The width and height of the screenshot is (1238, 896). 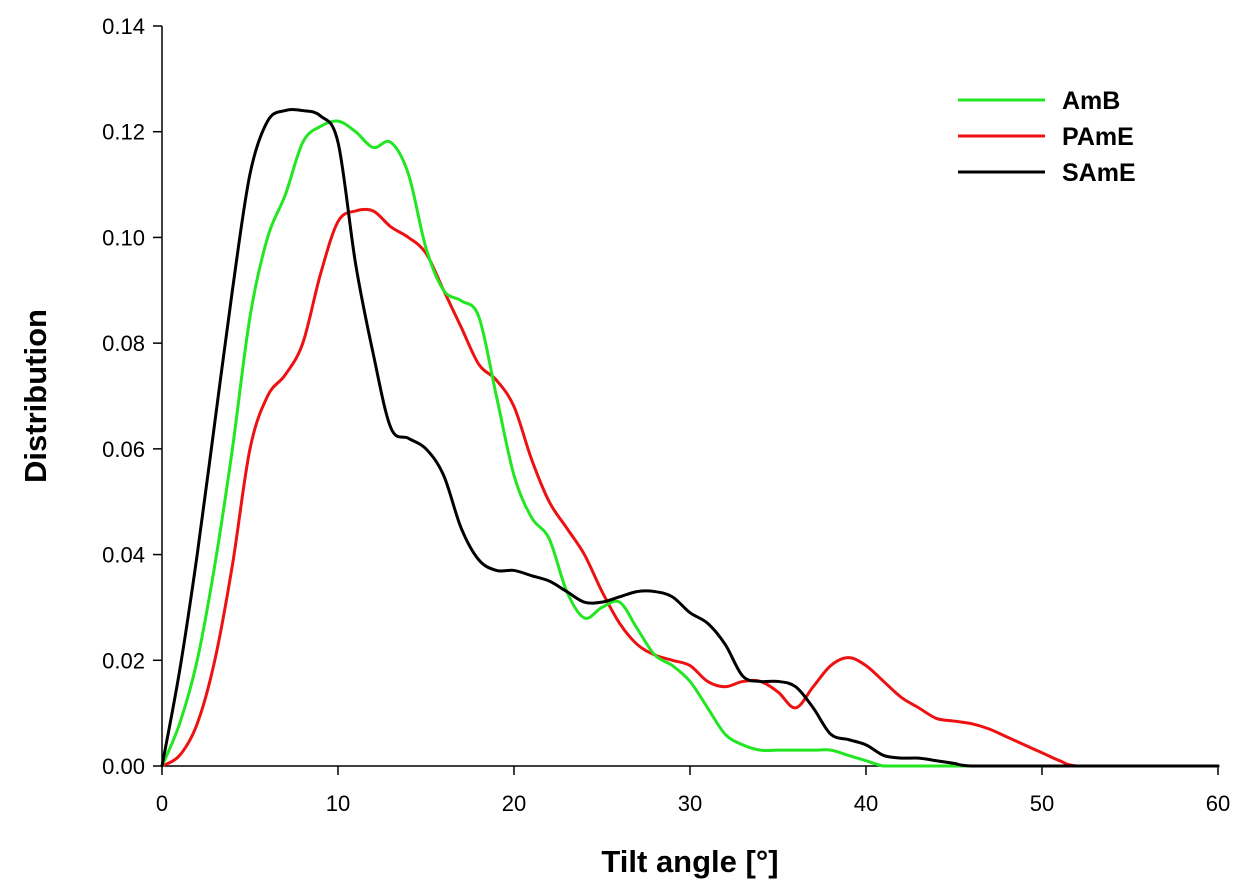 What do you see at coordinates (1218, 803) in the screenshot?
I see `x-tick-label: 60` at bounding box center [1218, 803].